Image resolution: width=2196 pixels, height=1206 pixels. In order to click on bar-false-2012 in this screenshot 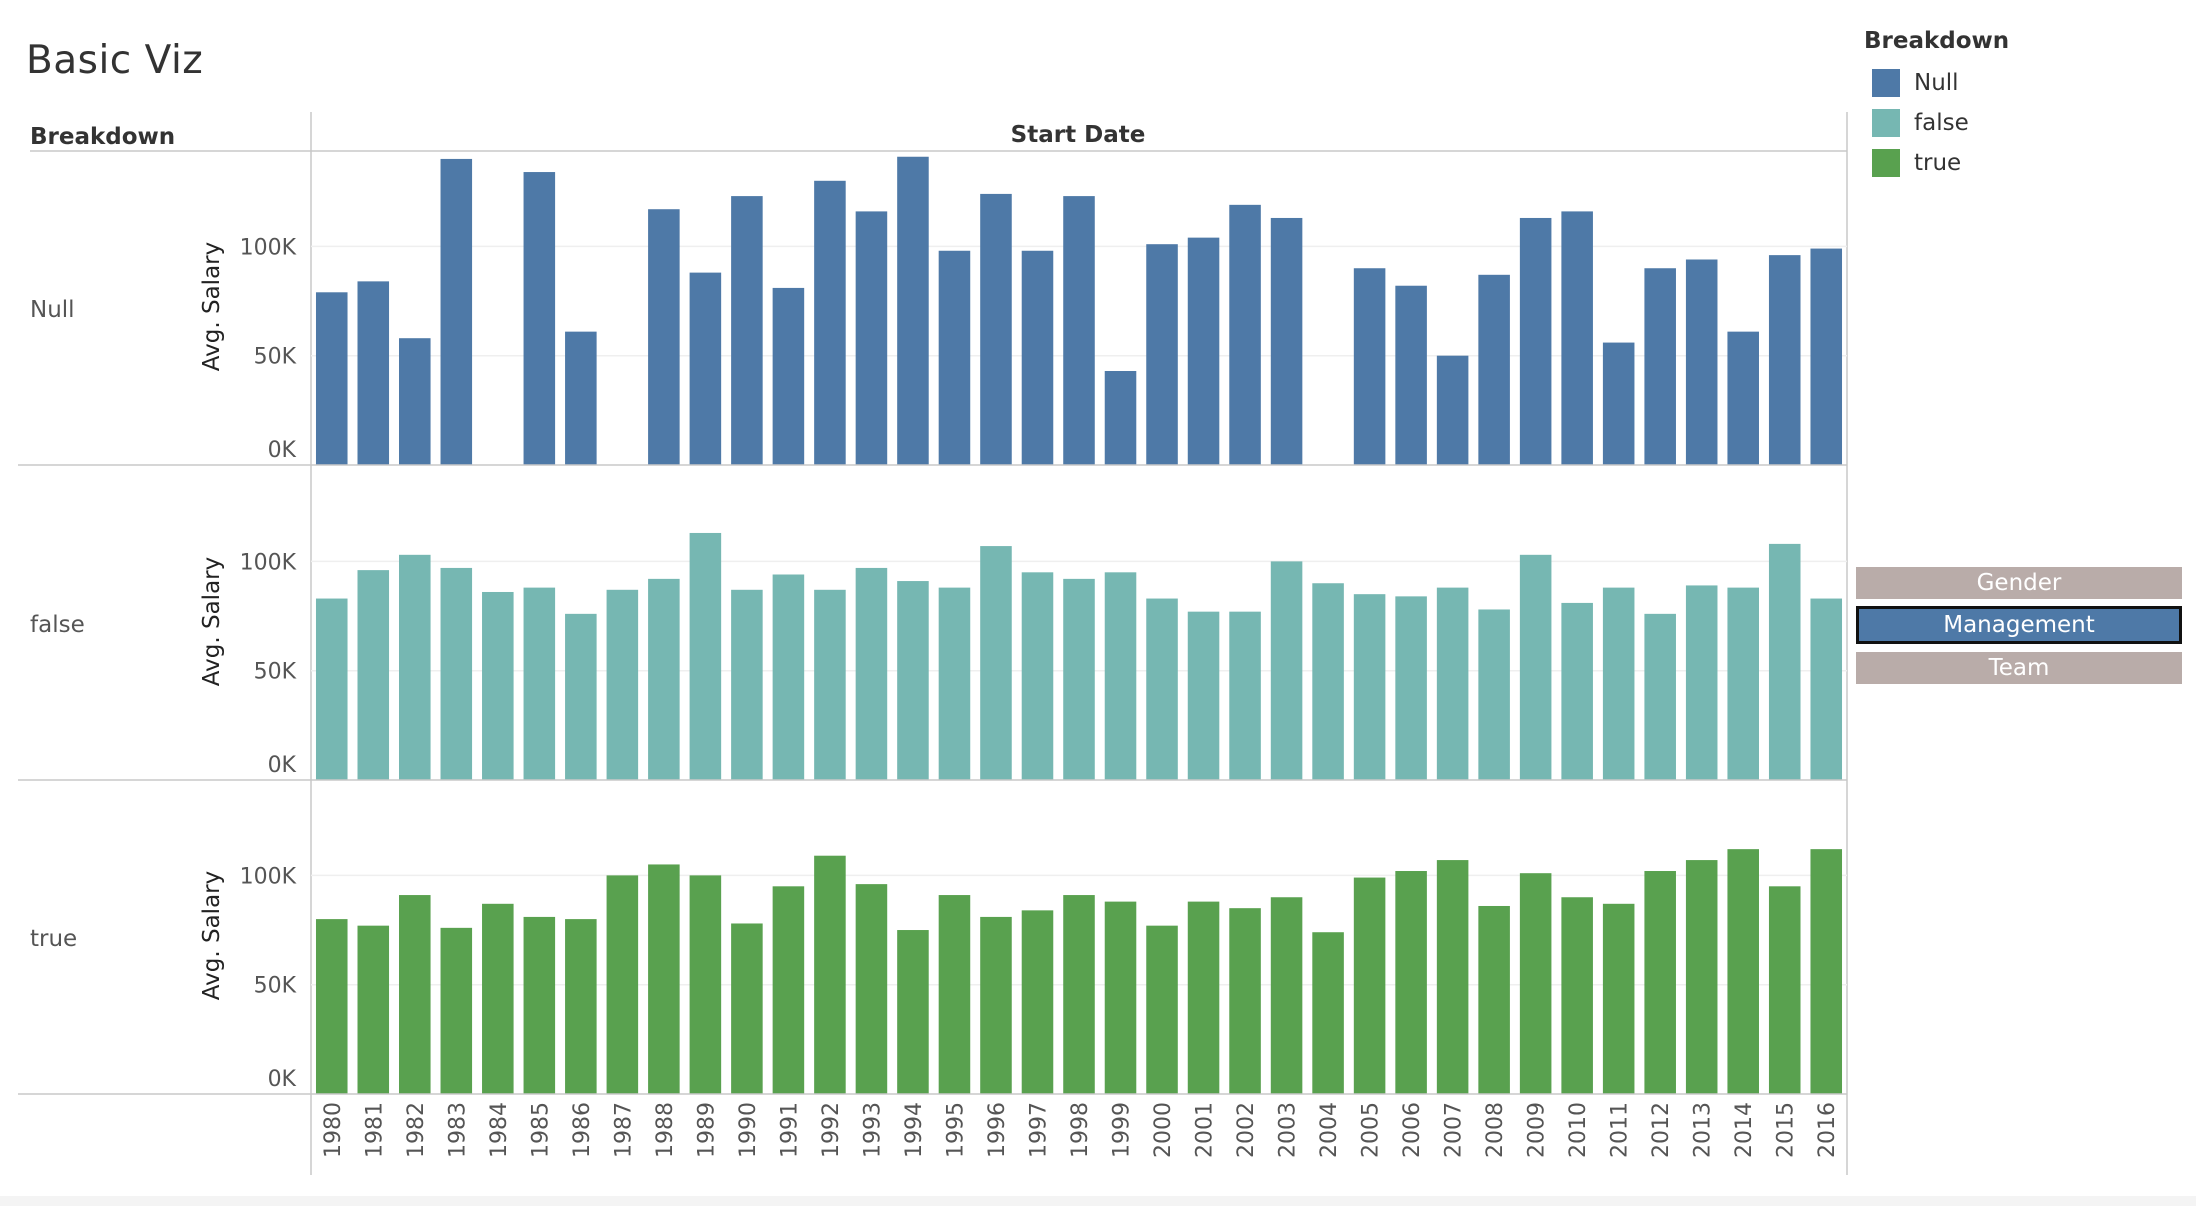, I will do `click(1660, 696)`.